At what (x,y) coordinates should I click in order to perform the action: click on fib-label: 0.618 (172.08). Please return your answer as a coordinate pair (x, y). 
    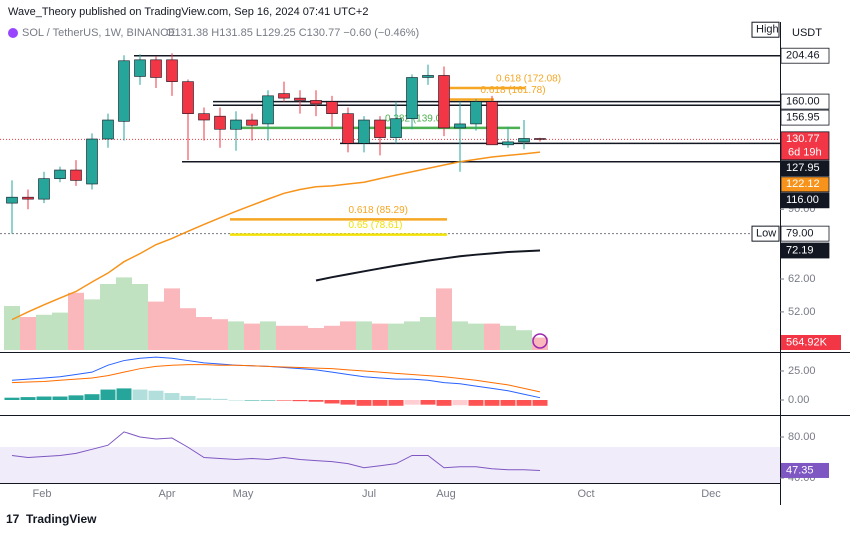
    Looking at the image, I should click on (528, 79).